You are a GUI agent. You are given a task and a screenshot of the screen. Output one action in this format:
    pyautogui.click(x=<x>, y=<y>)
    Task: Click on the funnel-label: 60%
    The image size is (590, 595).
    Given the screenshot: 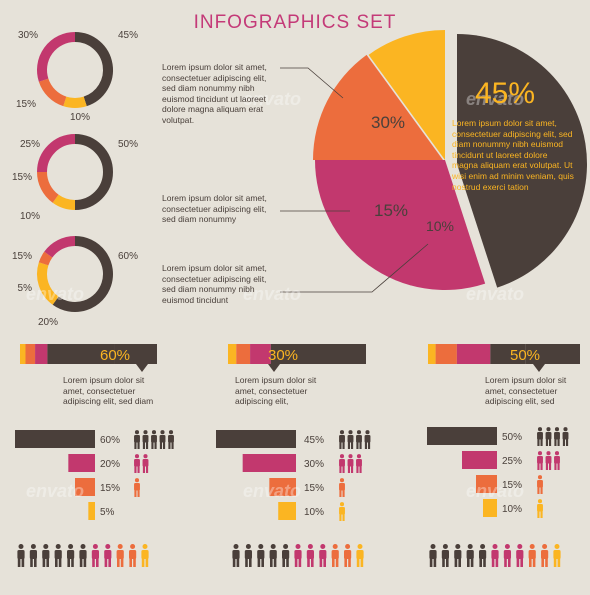 What is the action you would take?
    pyautogui.click(x=110, y=440)
    